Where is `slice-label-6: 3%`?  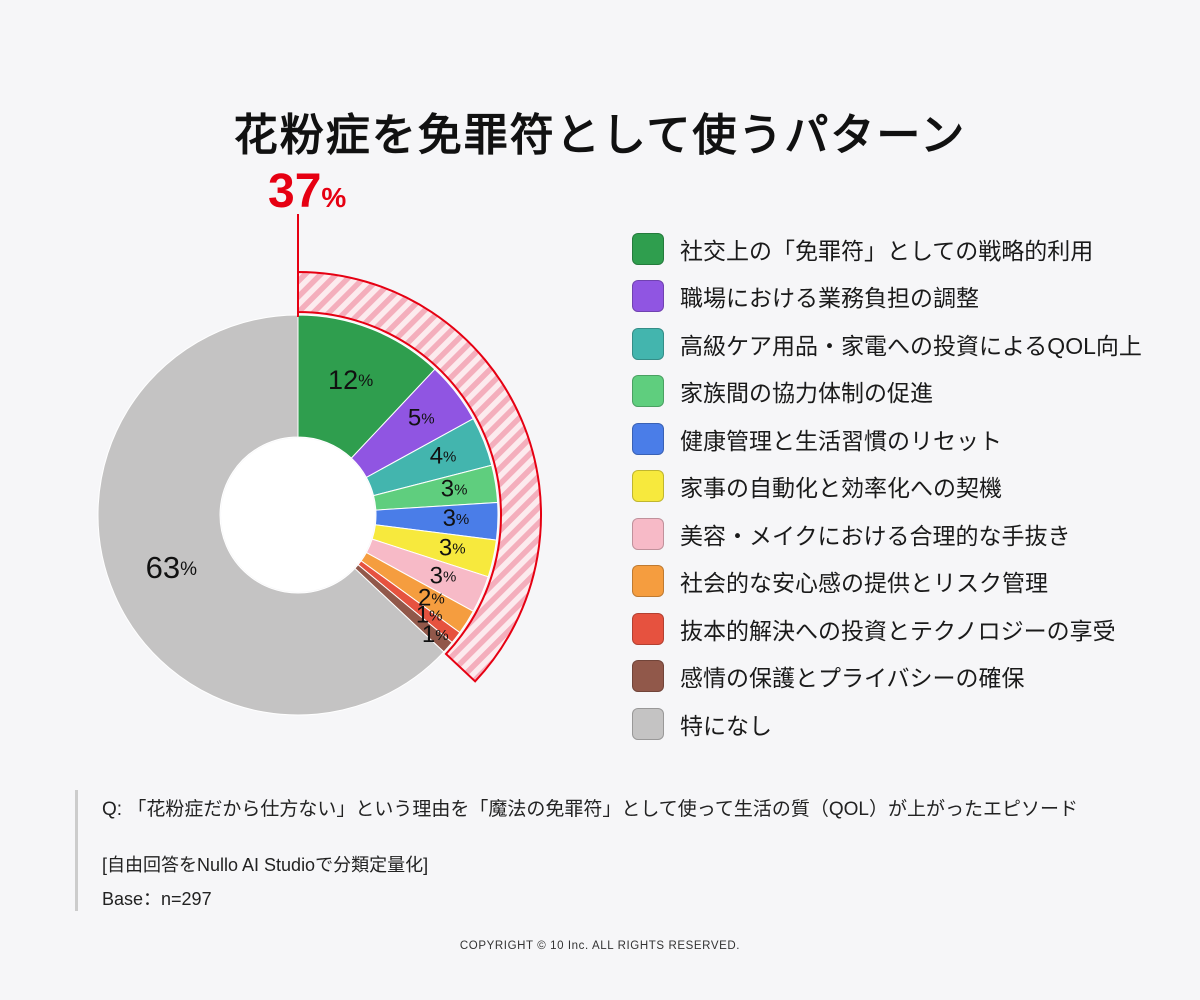
slice-label-6: 3% is located at coordinates (443, 576).